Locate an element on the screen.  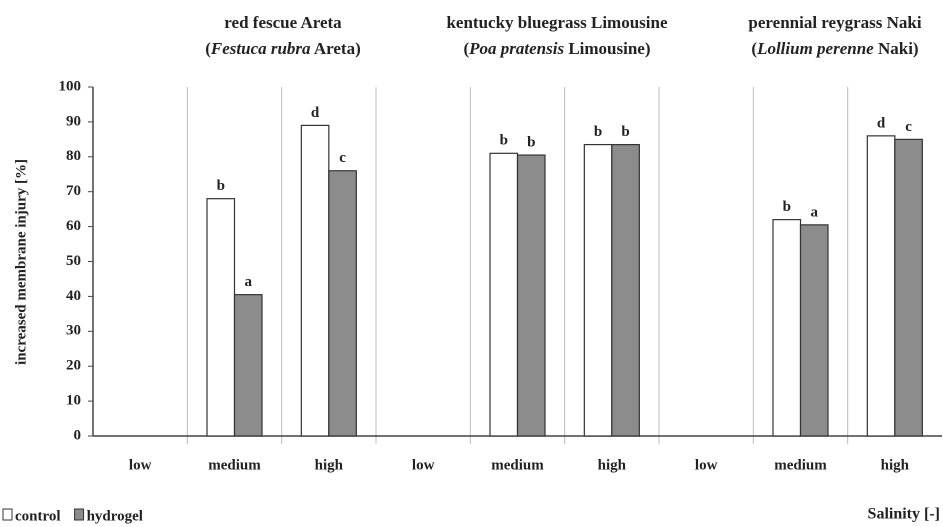
group-subtitle-part: Festuca rubra is located at coordinates (260, 48).